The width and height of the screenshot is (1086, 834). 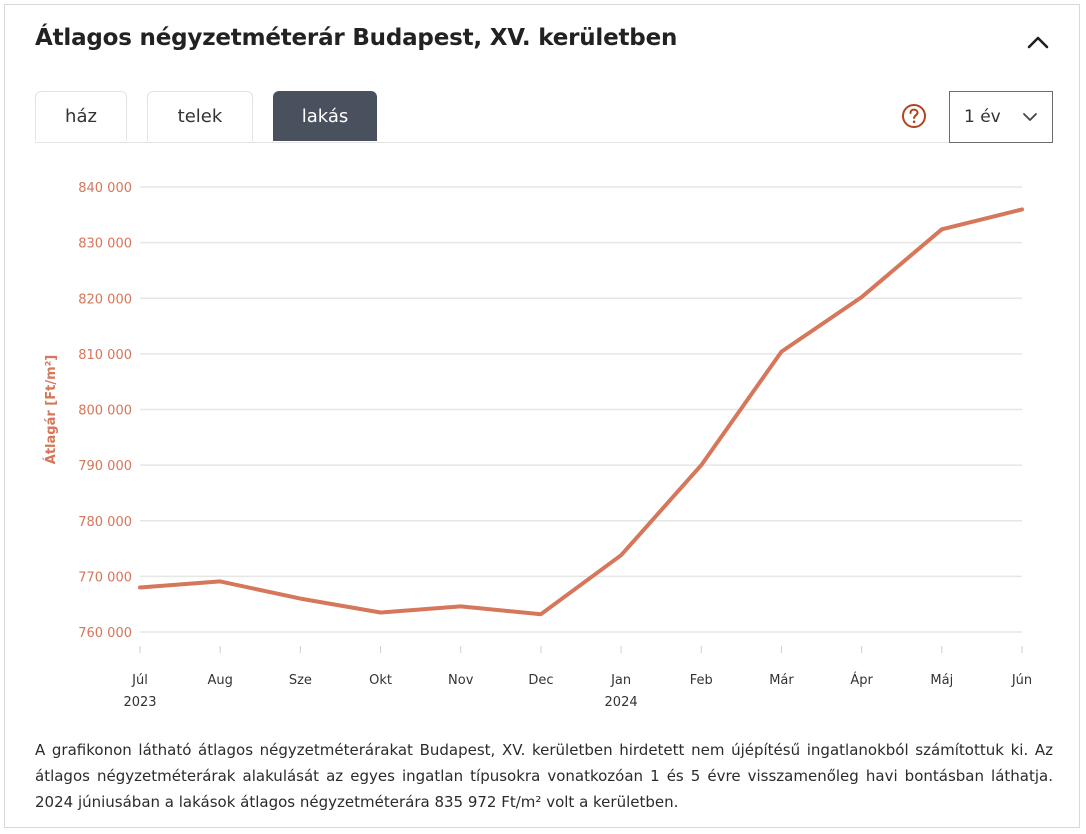 I want to click on question-circle-icon, so click(x=914, y=116).